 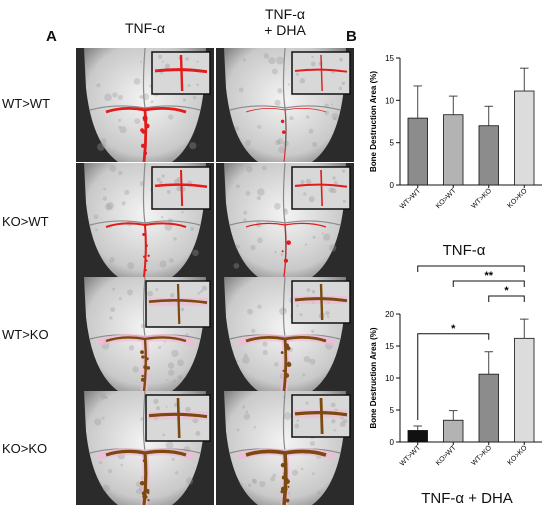 I want to click on chart1-y-tick-label: 15, so click(x=389, y=58).